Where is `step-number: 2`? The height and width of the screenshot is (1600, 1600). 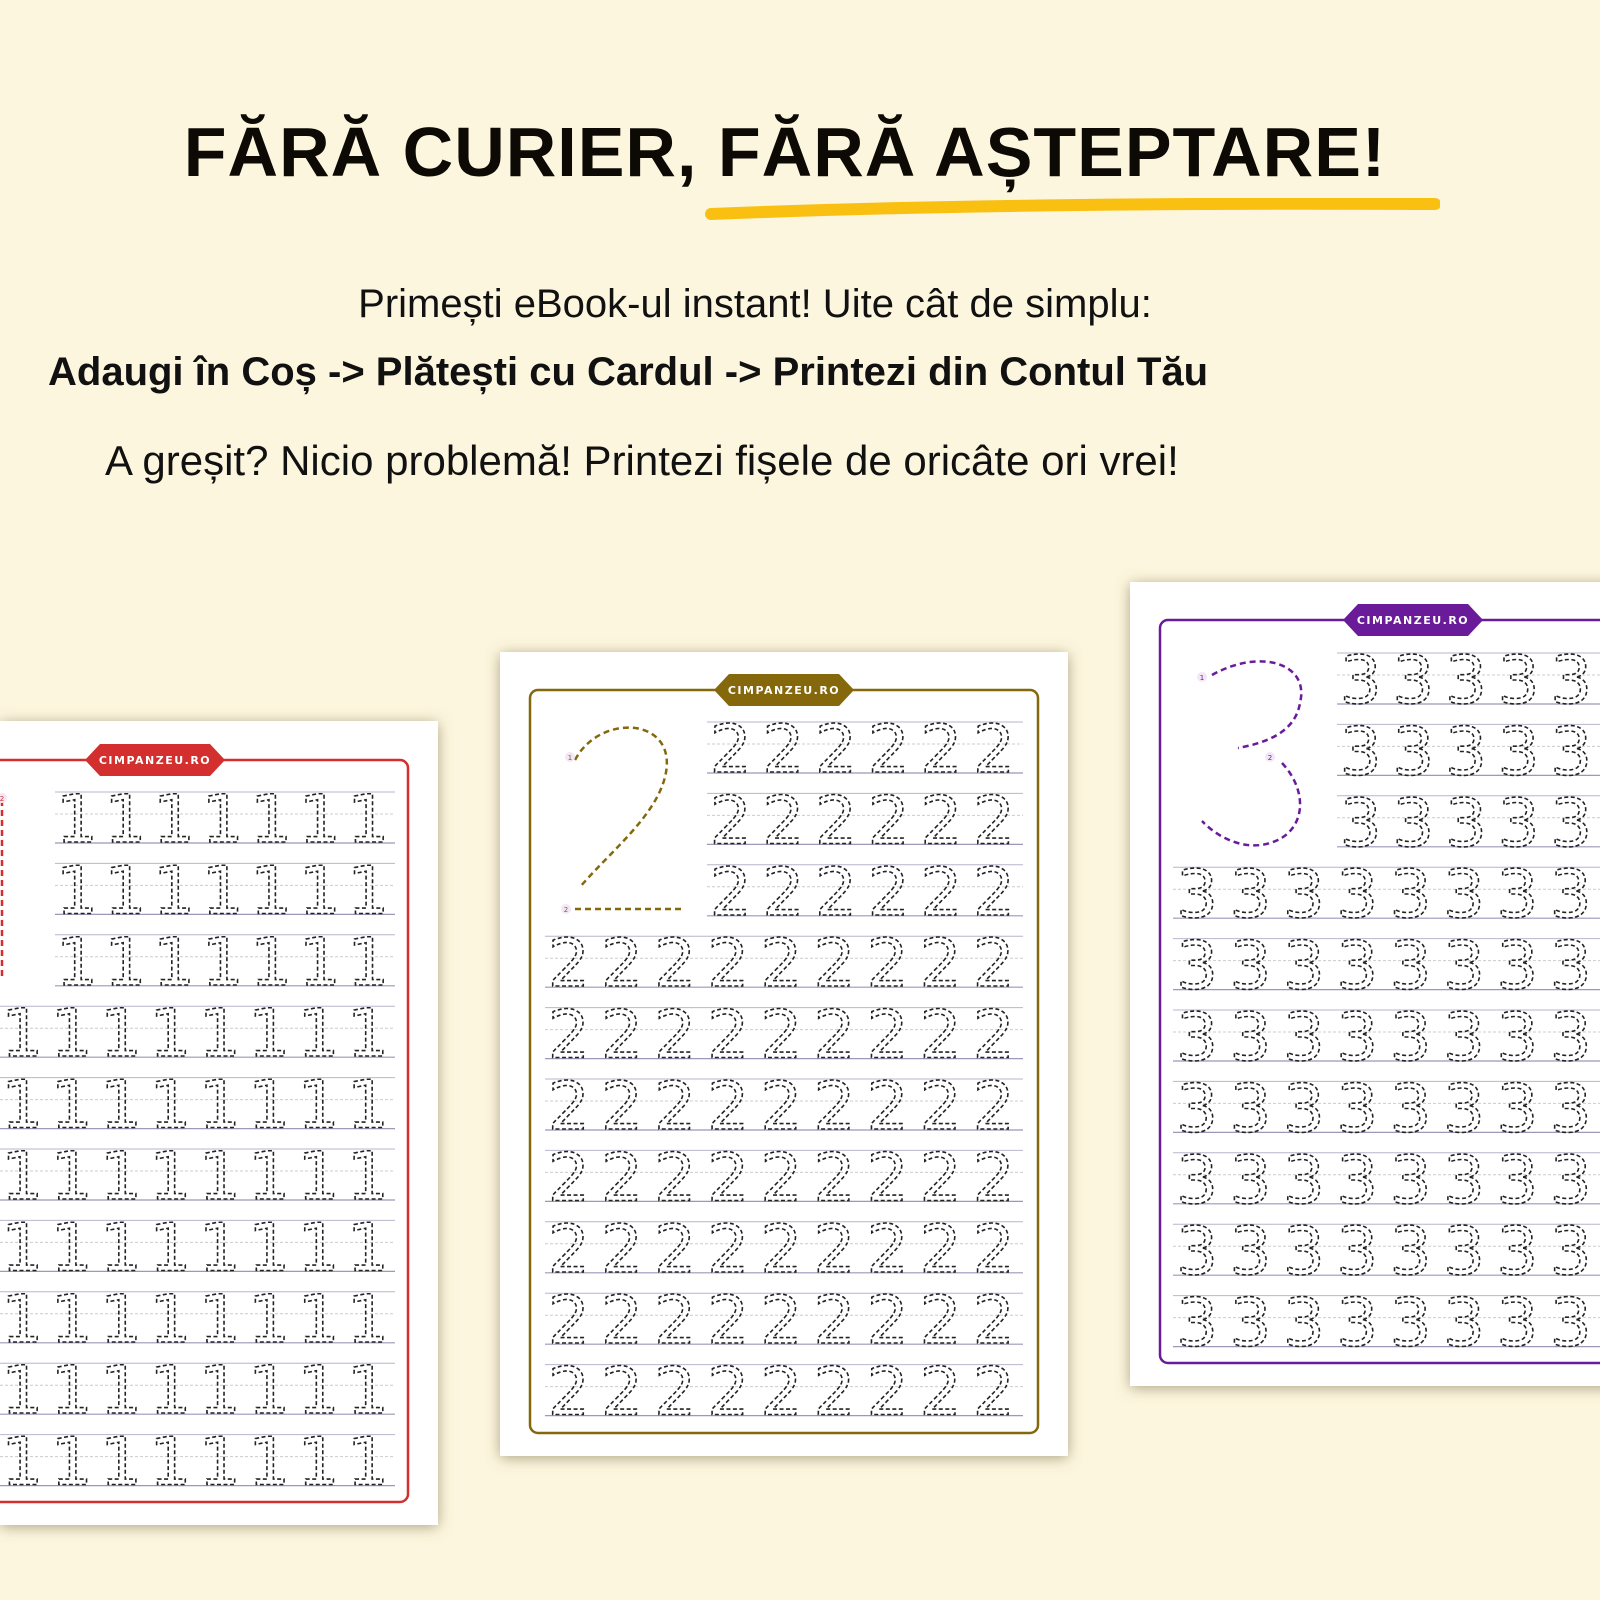 step-number: 2 is located at coordinates (1270, 758).